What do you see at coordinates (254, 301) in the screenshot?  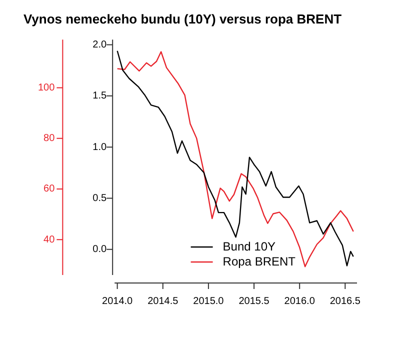 I see `x-tick-label: 2015.5` at bounding box center [254, 301].